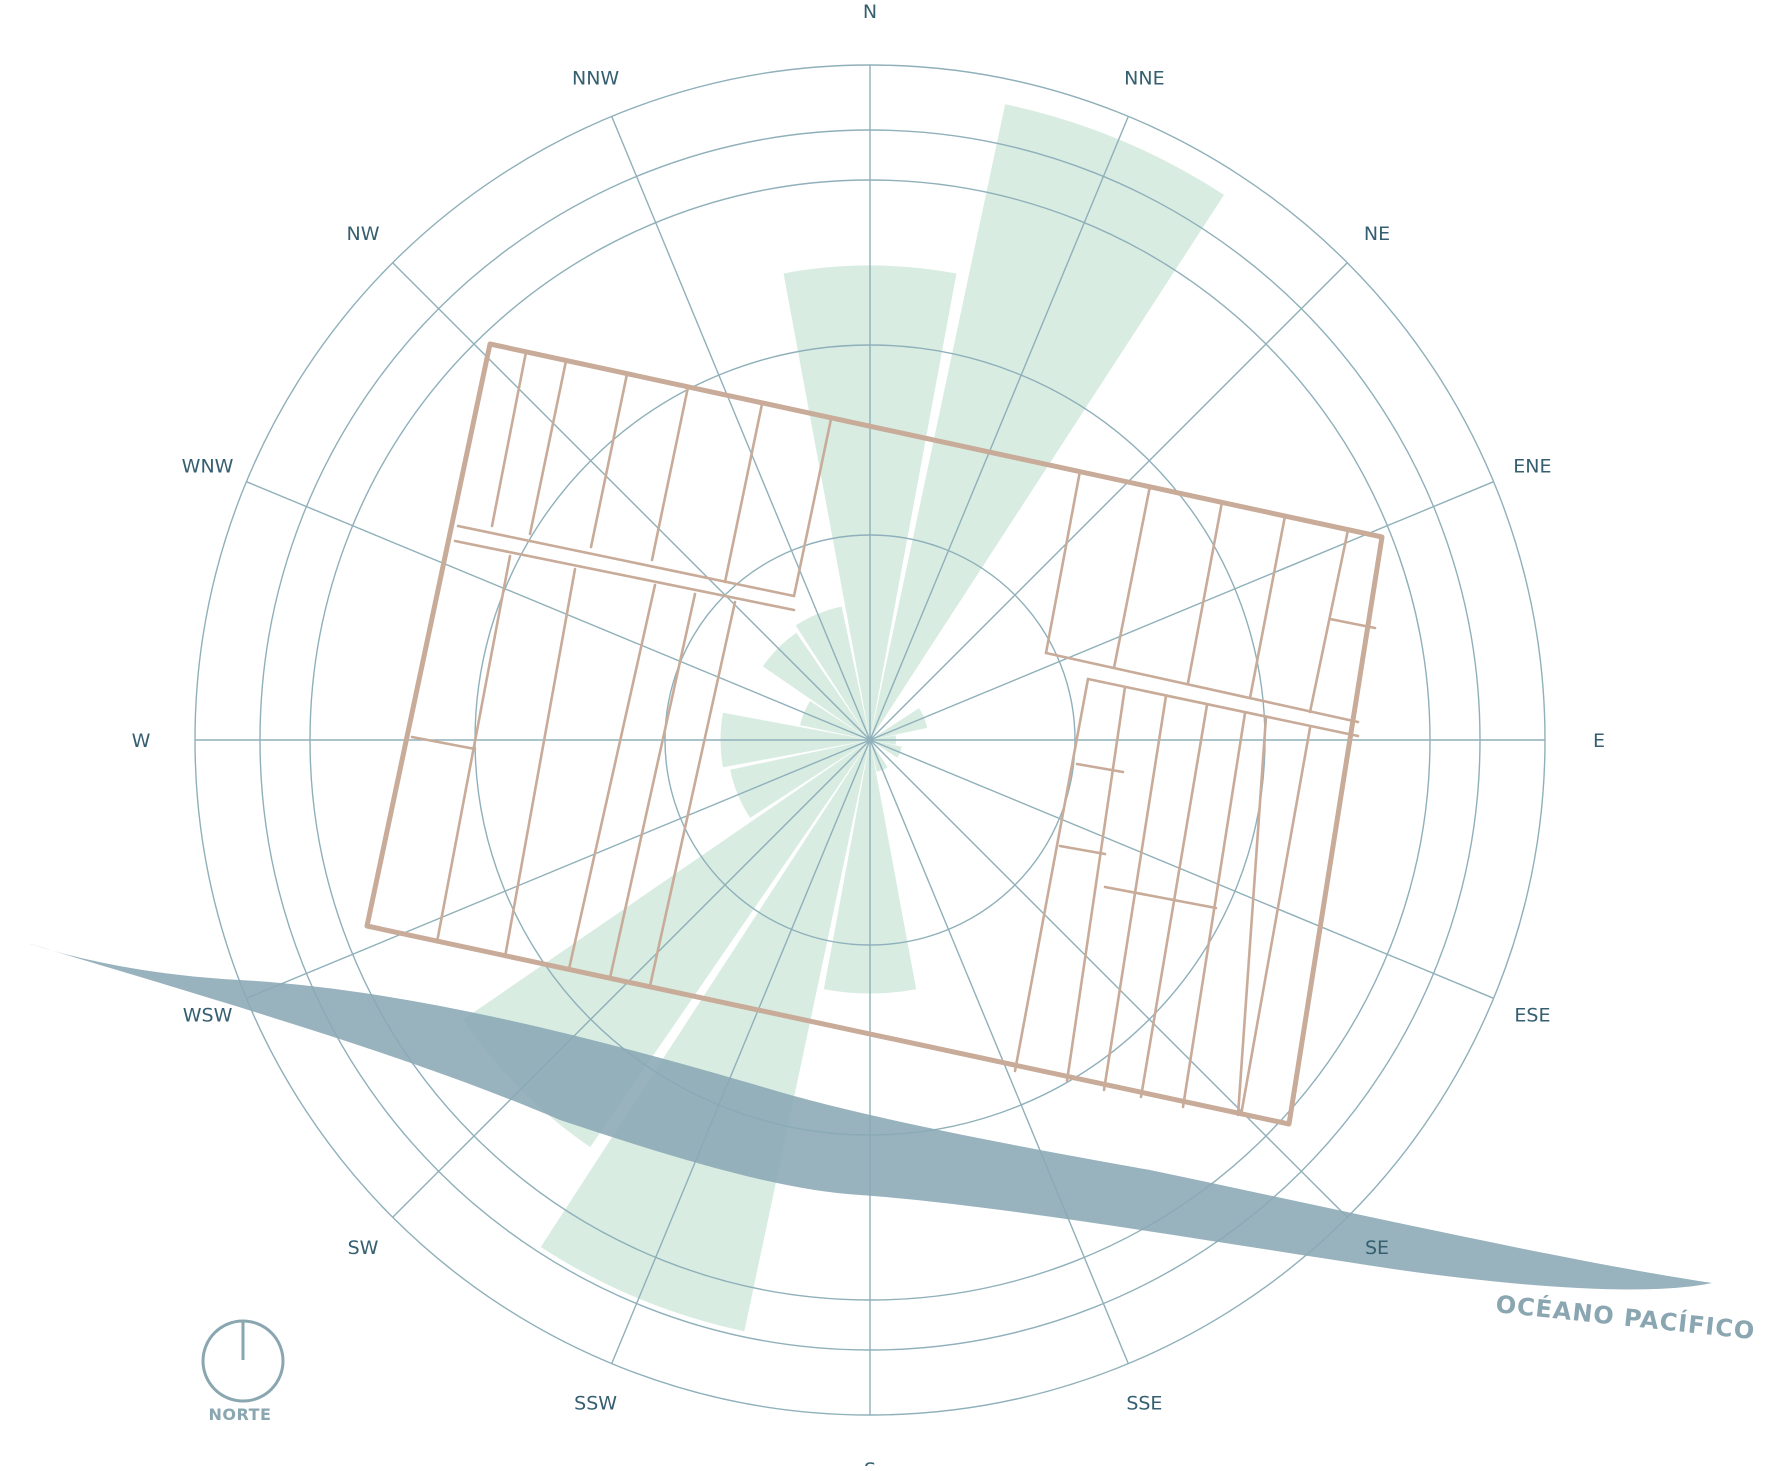  I want to click on compass-spoke-ne, so click(1108, 501).